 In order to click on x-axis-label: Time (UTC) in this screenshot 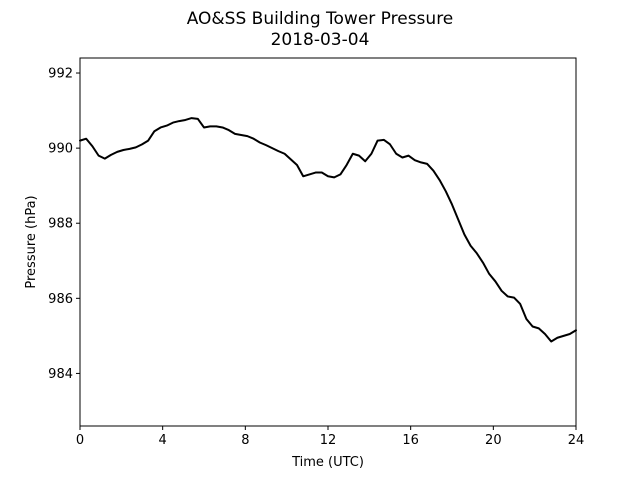, I will do `click(327, 462)`.